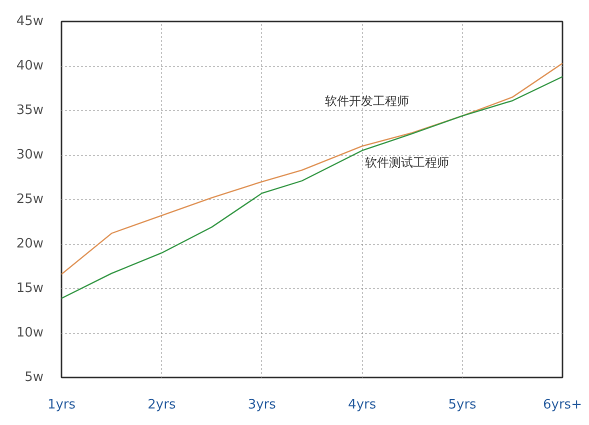 The width and height of the screenshot is (589, 425). Describe the element at coordinates (362, 405) in the screenshot. I see `x-tick-label: 4yrs` at that location.